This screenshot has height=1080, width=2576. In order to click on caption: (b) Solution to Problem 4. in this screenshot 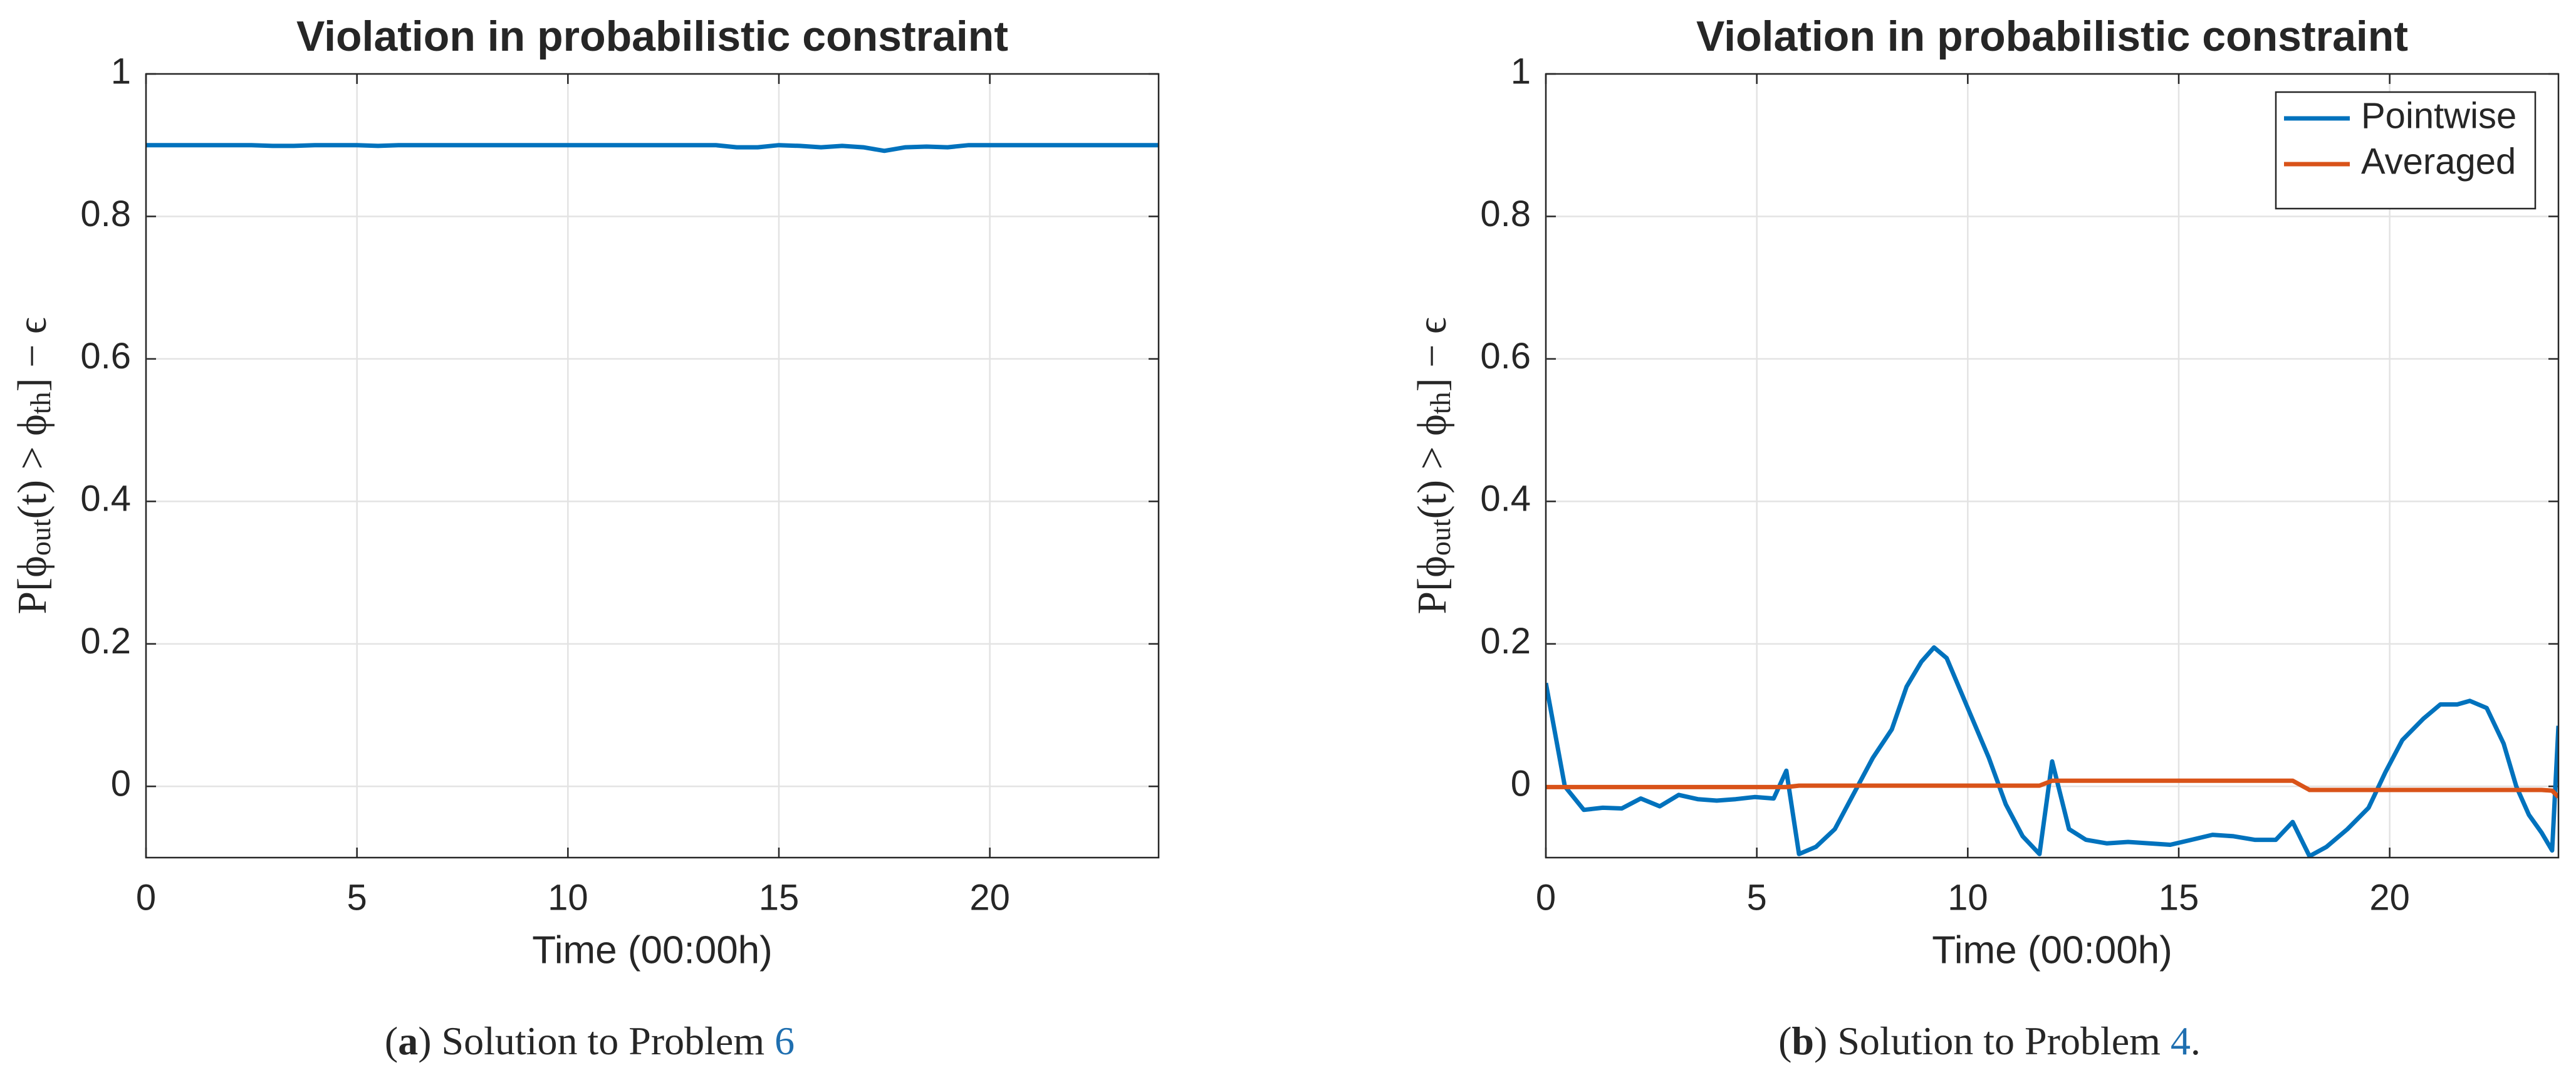, I will do `click(1989, 1041)`.